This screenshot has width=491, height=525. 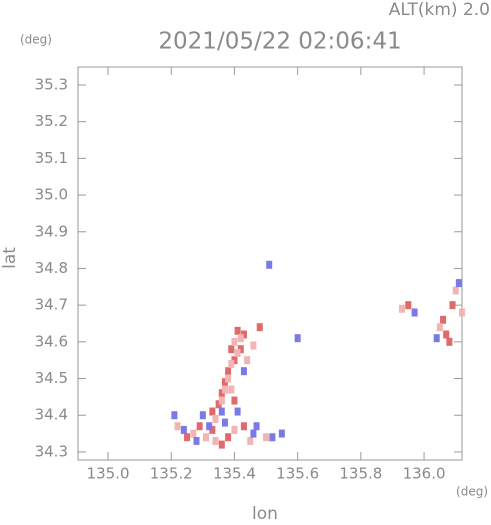 What do you see at coordinates (51, 231) in the screenshot?
I see `y-tick-label: 34.9` at bounding box center [51, 231].